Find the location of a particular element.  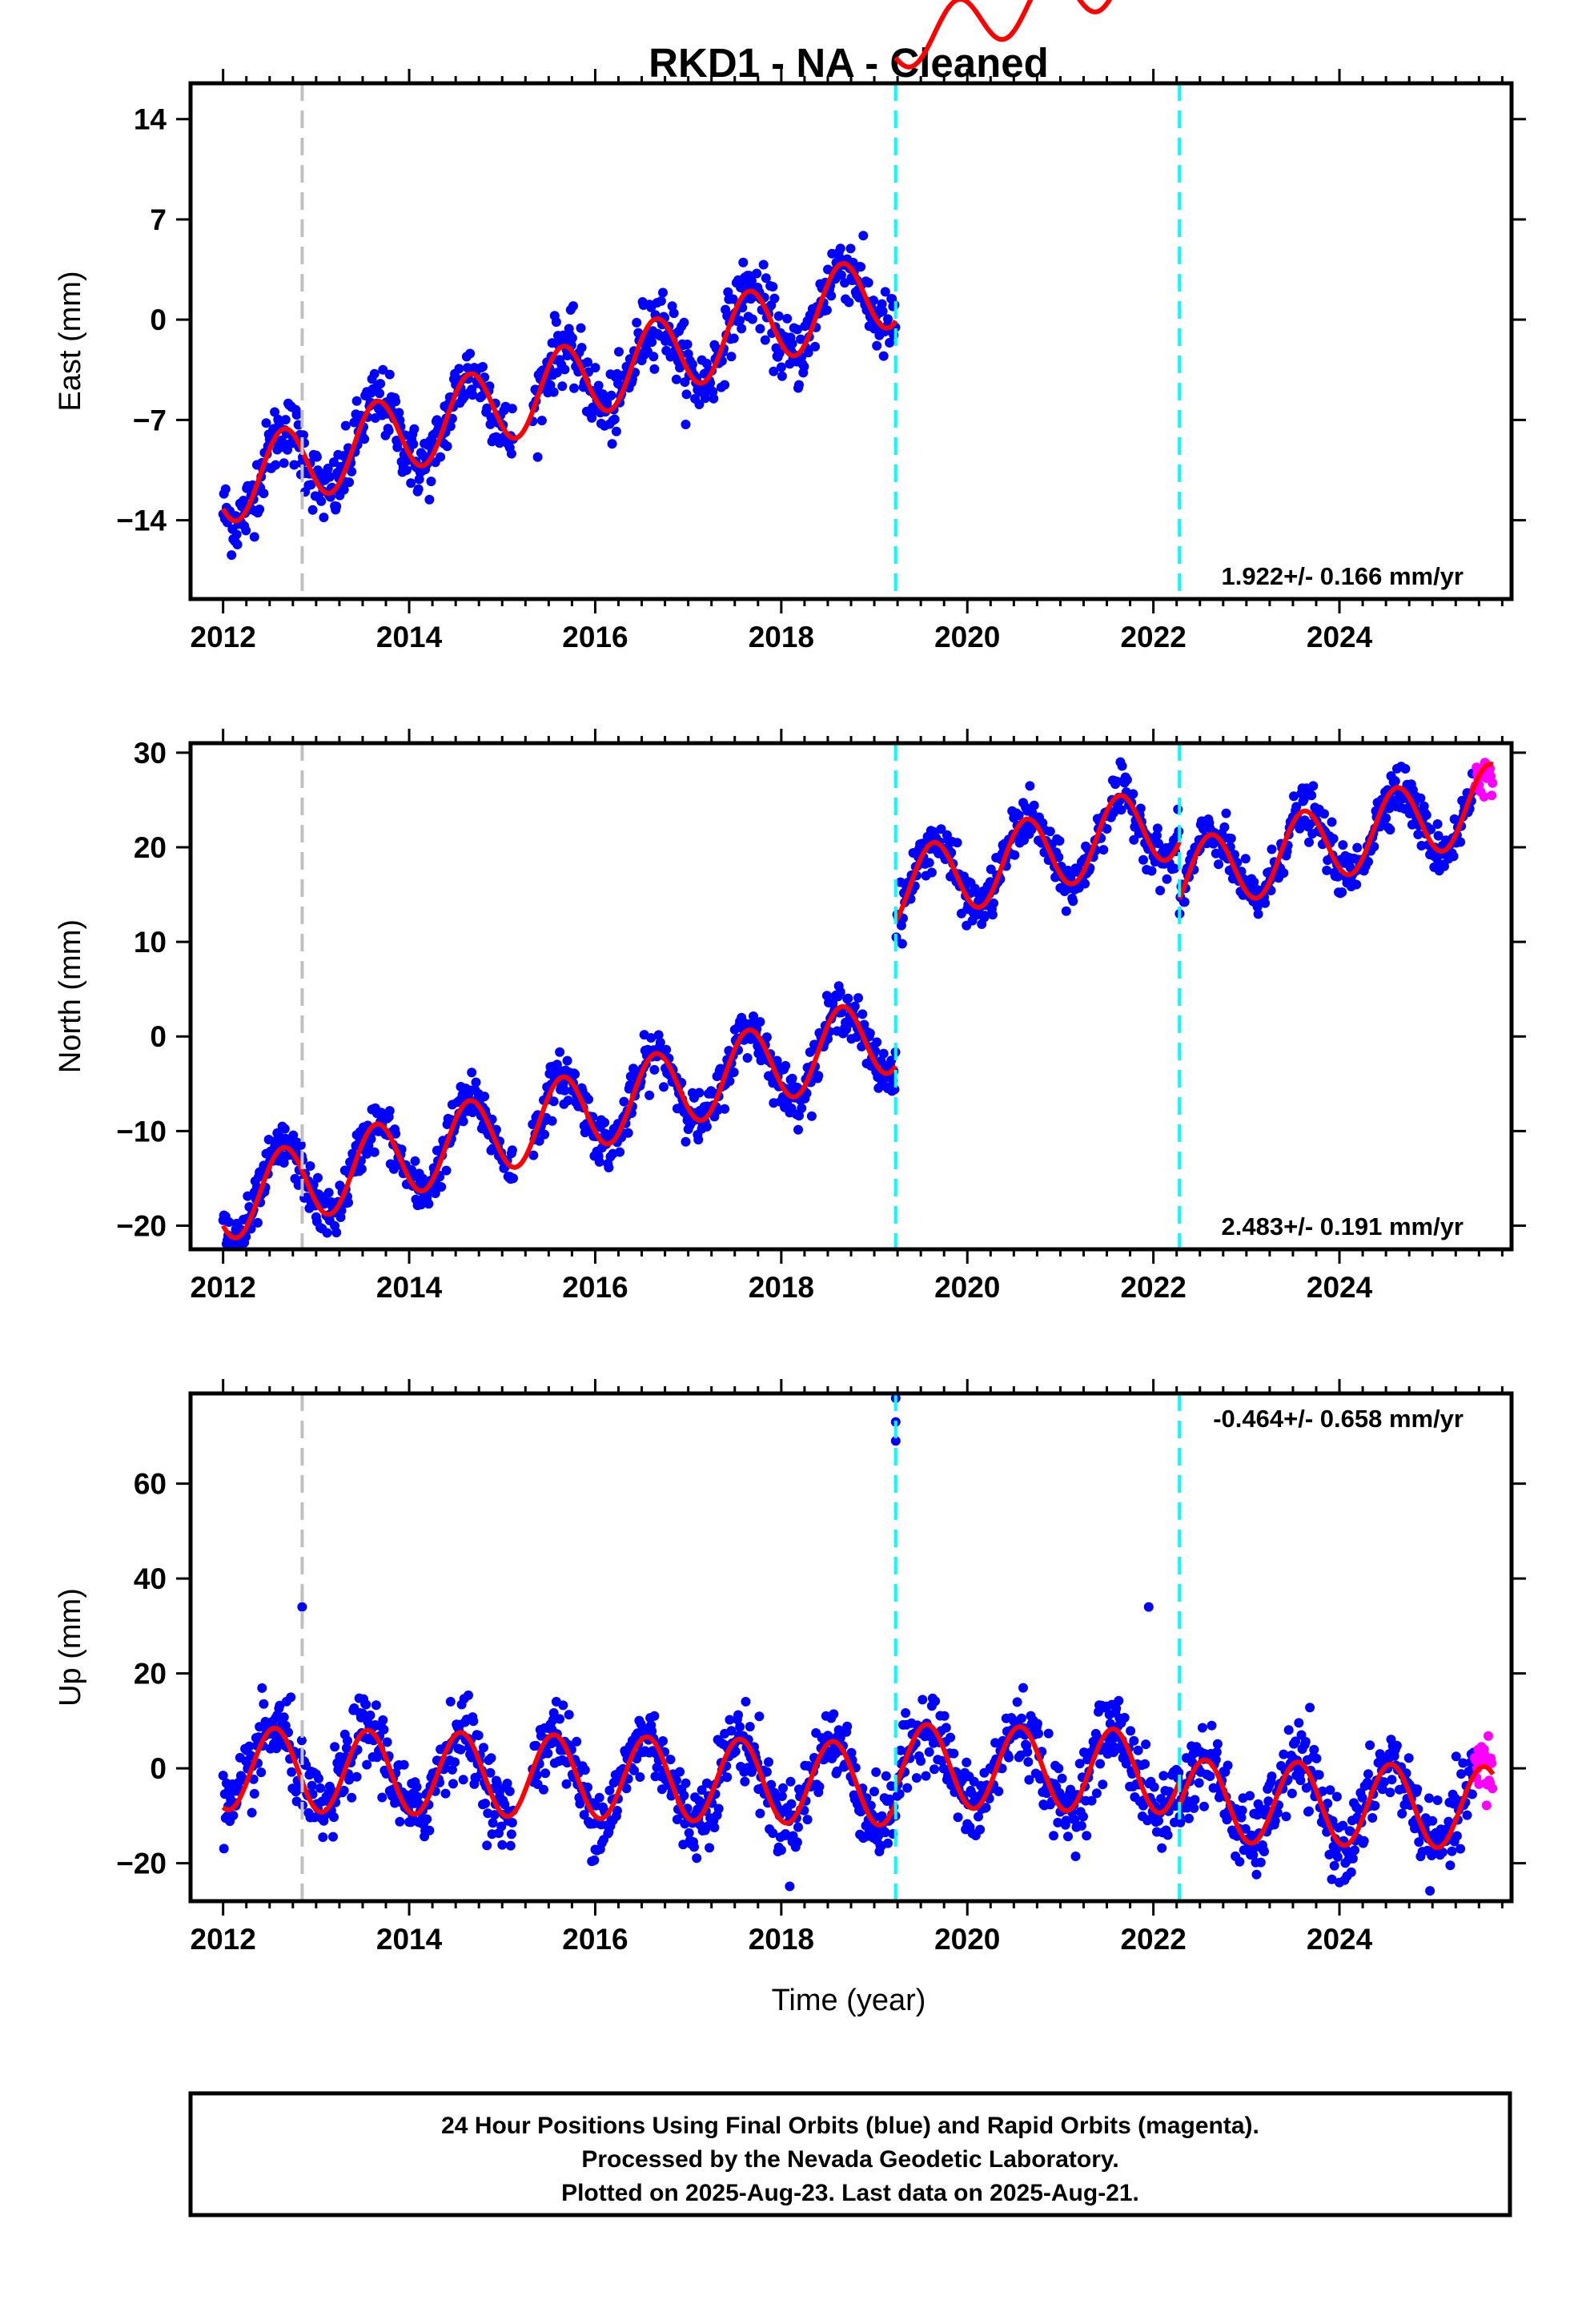

east-event-lines is located at coordinates (741, 341).